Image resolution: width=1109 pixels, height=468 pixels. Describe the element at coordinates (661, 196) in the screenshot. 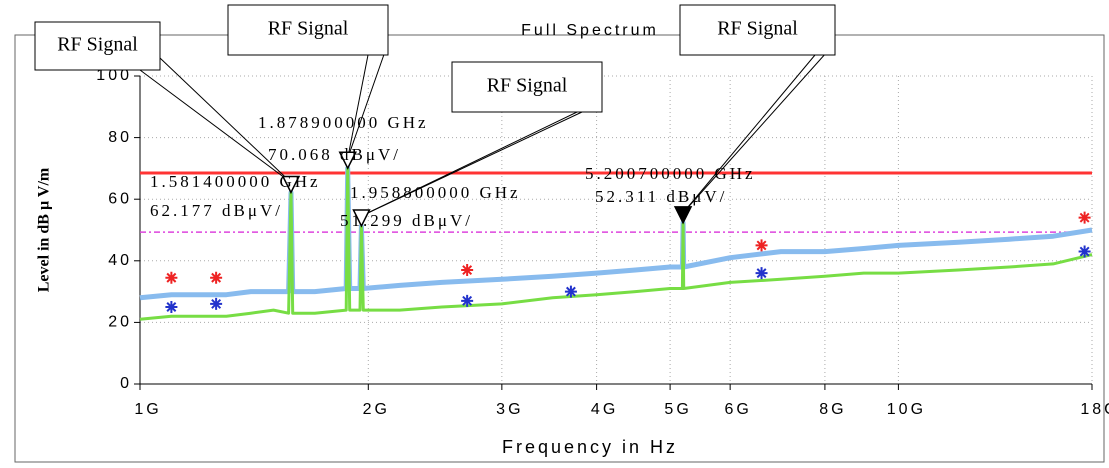

I see `peak-level: 52.311 dBμV/` at that location.